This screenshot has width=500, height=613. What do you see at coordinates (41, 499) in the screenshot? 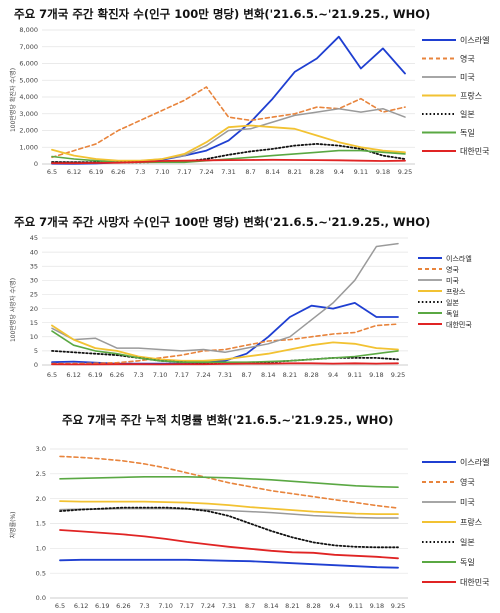
I see `y-tick-label: 2.0` at bounding box center [41, 499].